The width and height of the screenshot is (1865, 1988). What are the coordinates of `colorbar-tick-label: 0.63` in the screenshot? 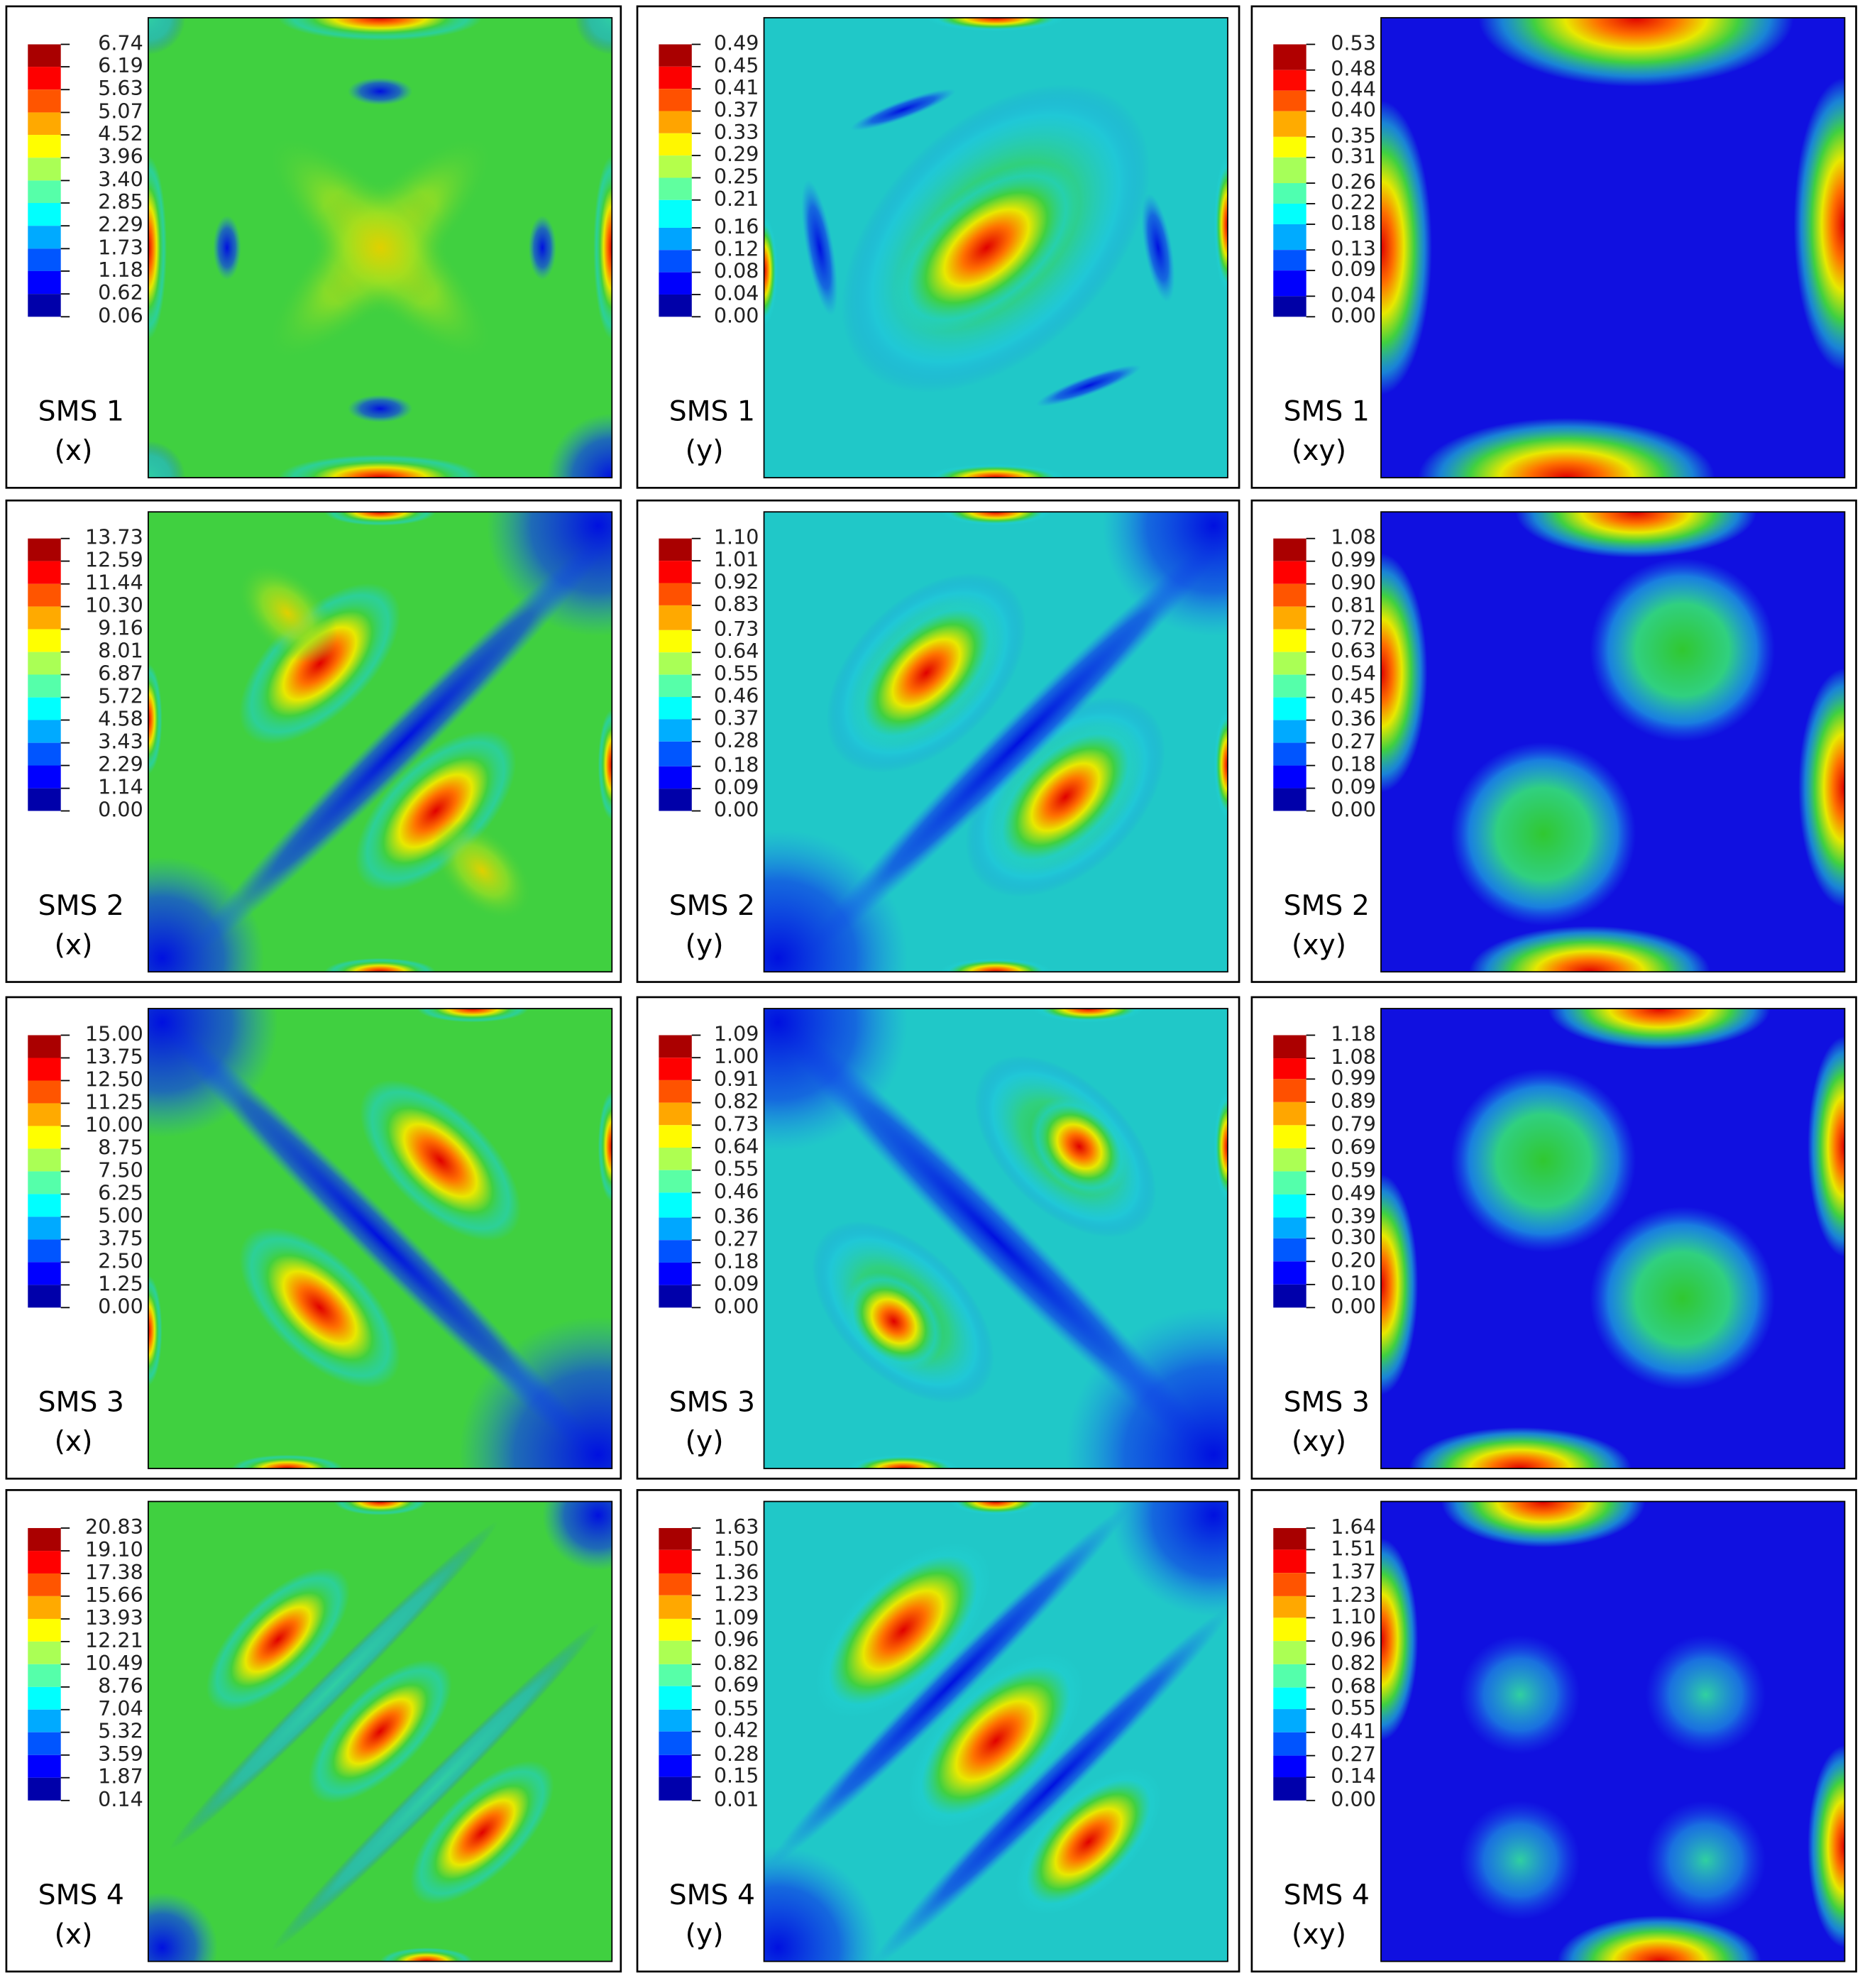 It's located at (1353, 651).